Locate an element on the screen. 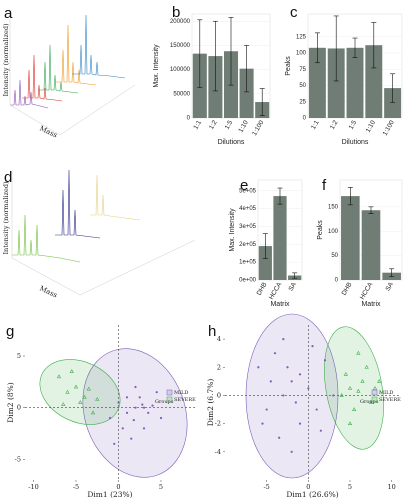  y-tick-label: 125 is located at coordinates (301, 37).